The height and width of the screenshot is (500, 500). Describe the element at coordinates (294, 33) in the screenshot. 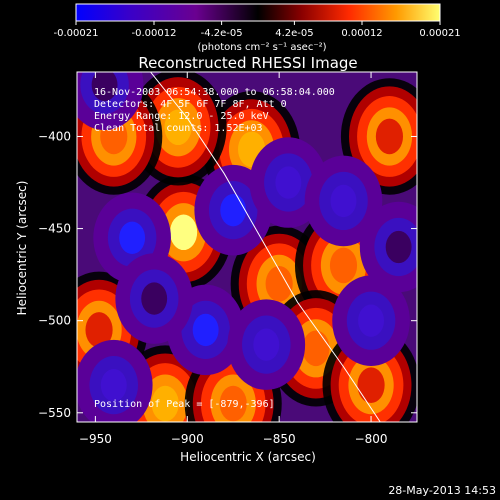

I see `colorbar-tick-label: 4.2e-05` at that location.